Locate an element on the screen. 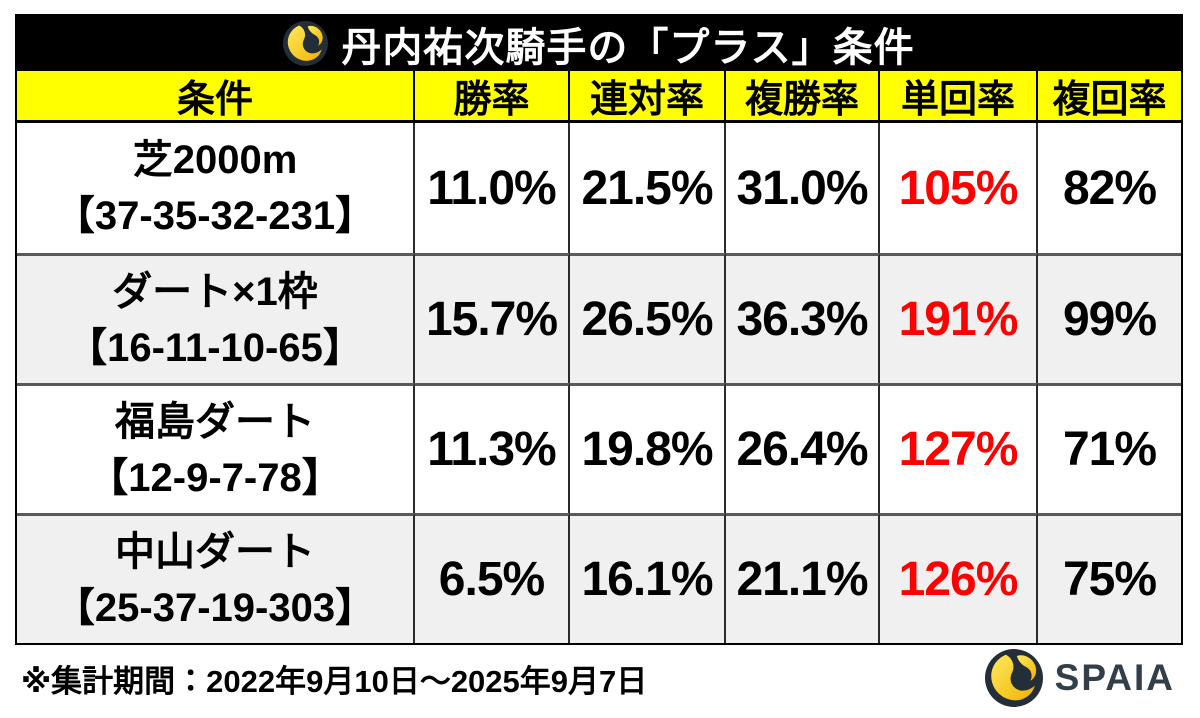  table-row-condition: 中山ダート 【25-37-19-303】 is located at coordinates (216, 578).